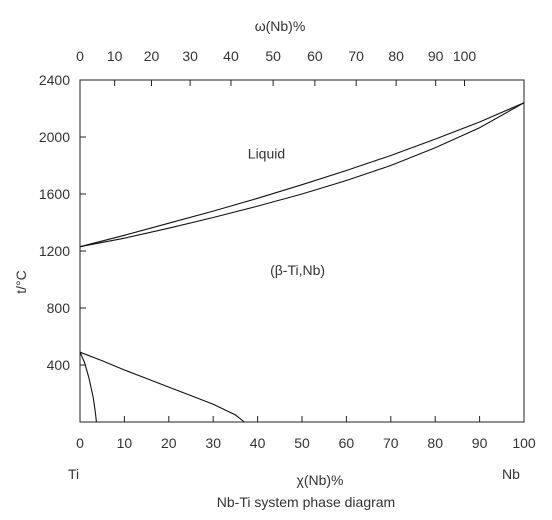 This screenshot has width=552, height=520. What do you see at coordinates (356, 56) in the screenshot?
I see `top-tick-label: 70` at bounding box center [356, 56].